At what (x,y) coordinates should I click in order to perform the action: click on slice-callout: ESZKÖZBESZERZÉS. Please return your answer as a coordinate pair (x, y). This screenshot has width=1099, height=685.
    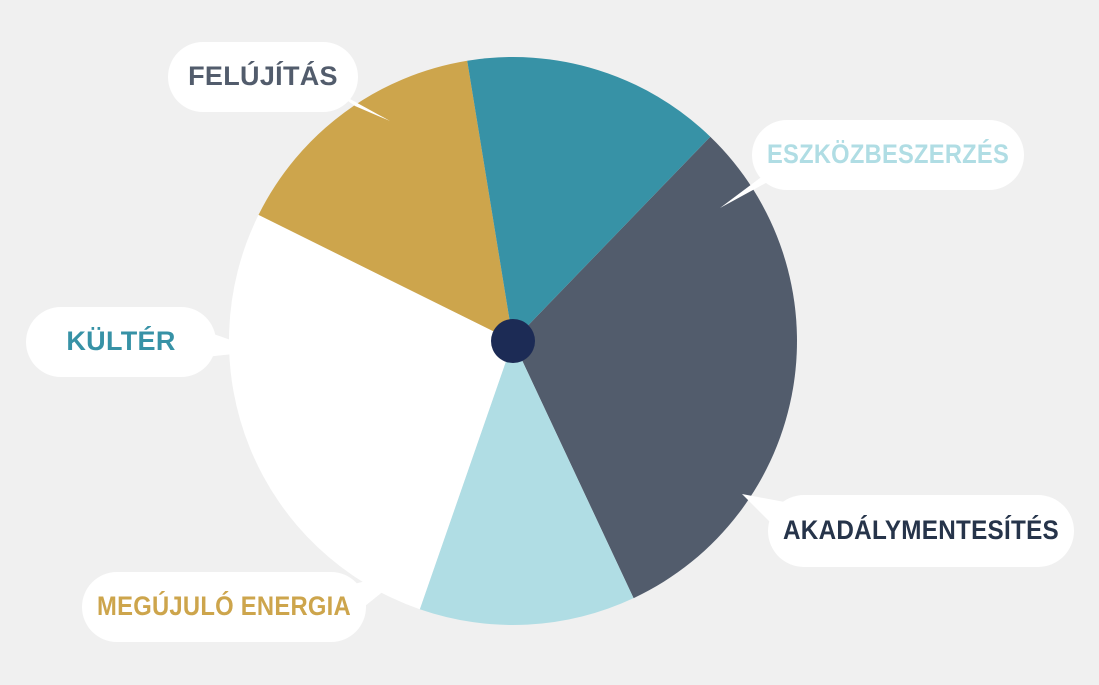
    Looking at the image, I should click on (872, 164).